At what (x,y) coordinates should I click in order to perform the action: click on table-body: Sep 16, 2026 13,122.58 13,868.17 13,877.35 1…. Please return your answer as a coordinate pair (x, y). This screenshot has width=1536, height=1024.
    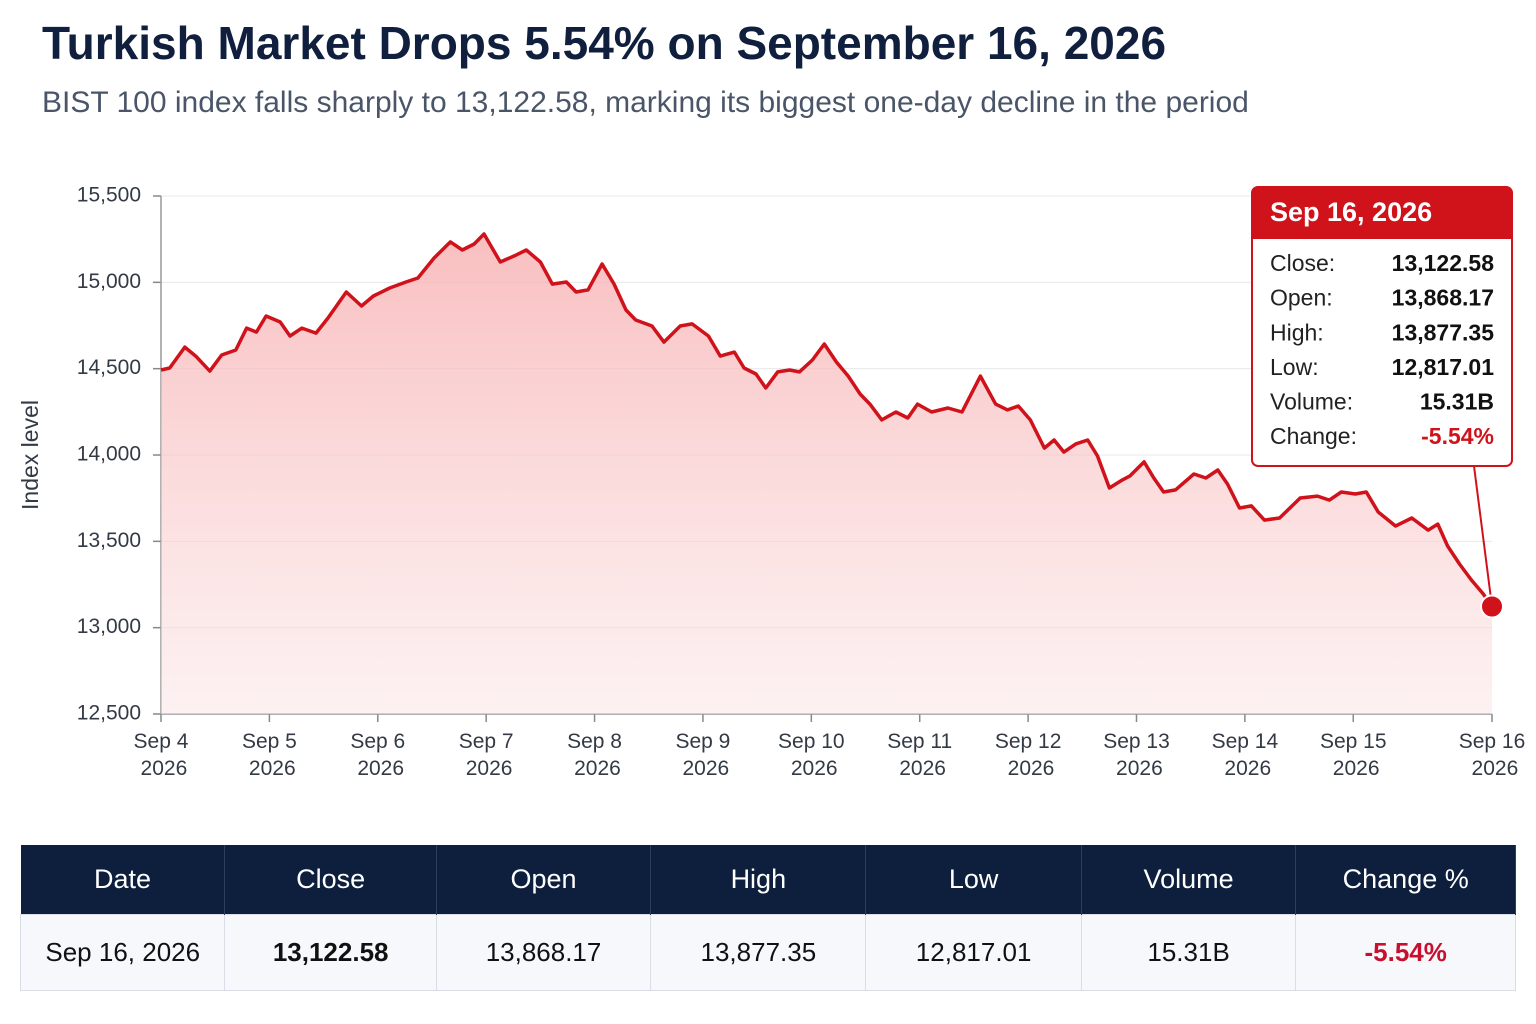
    Looking at the image, I should click on (767, 952).